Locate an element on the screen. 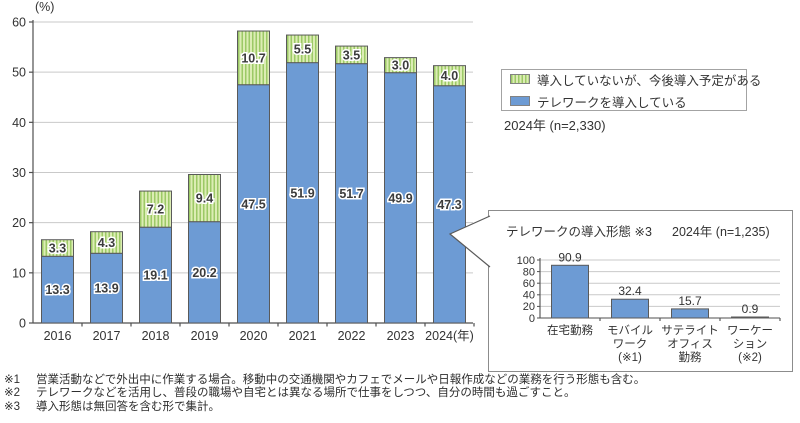  main-sample-size-label: 2024年 (n=2,330) is located at coordinates (555, 125).